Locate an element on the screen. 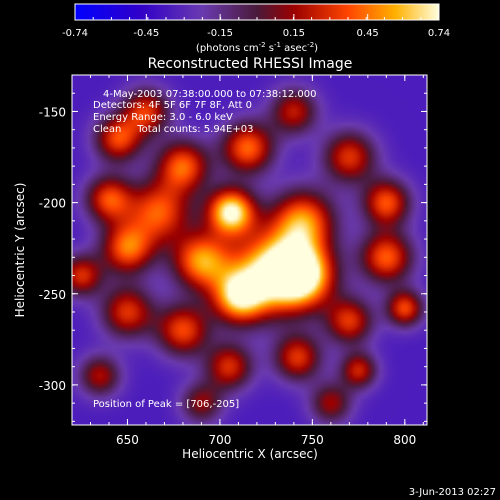 This screenshot has height=500, width=500. colorbar-tick-label: -0.15 is located at coordinates (220, 33).